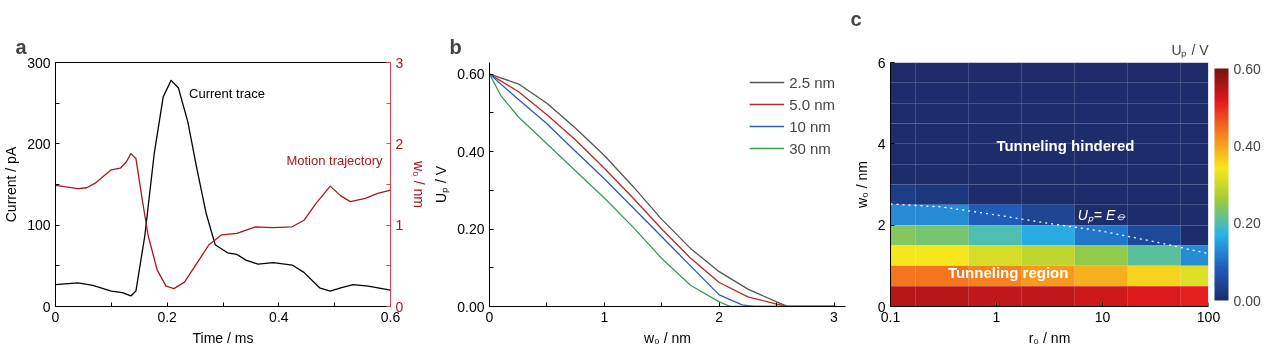  What do you see at coordinates (1208, 316) in the screenshot?
I see `x-tick-label: 100` at bounding box center [1208, 316].